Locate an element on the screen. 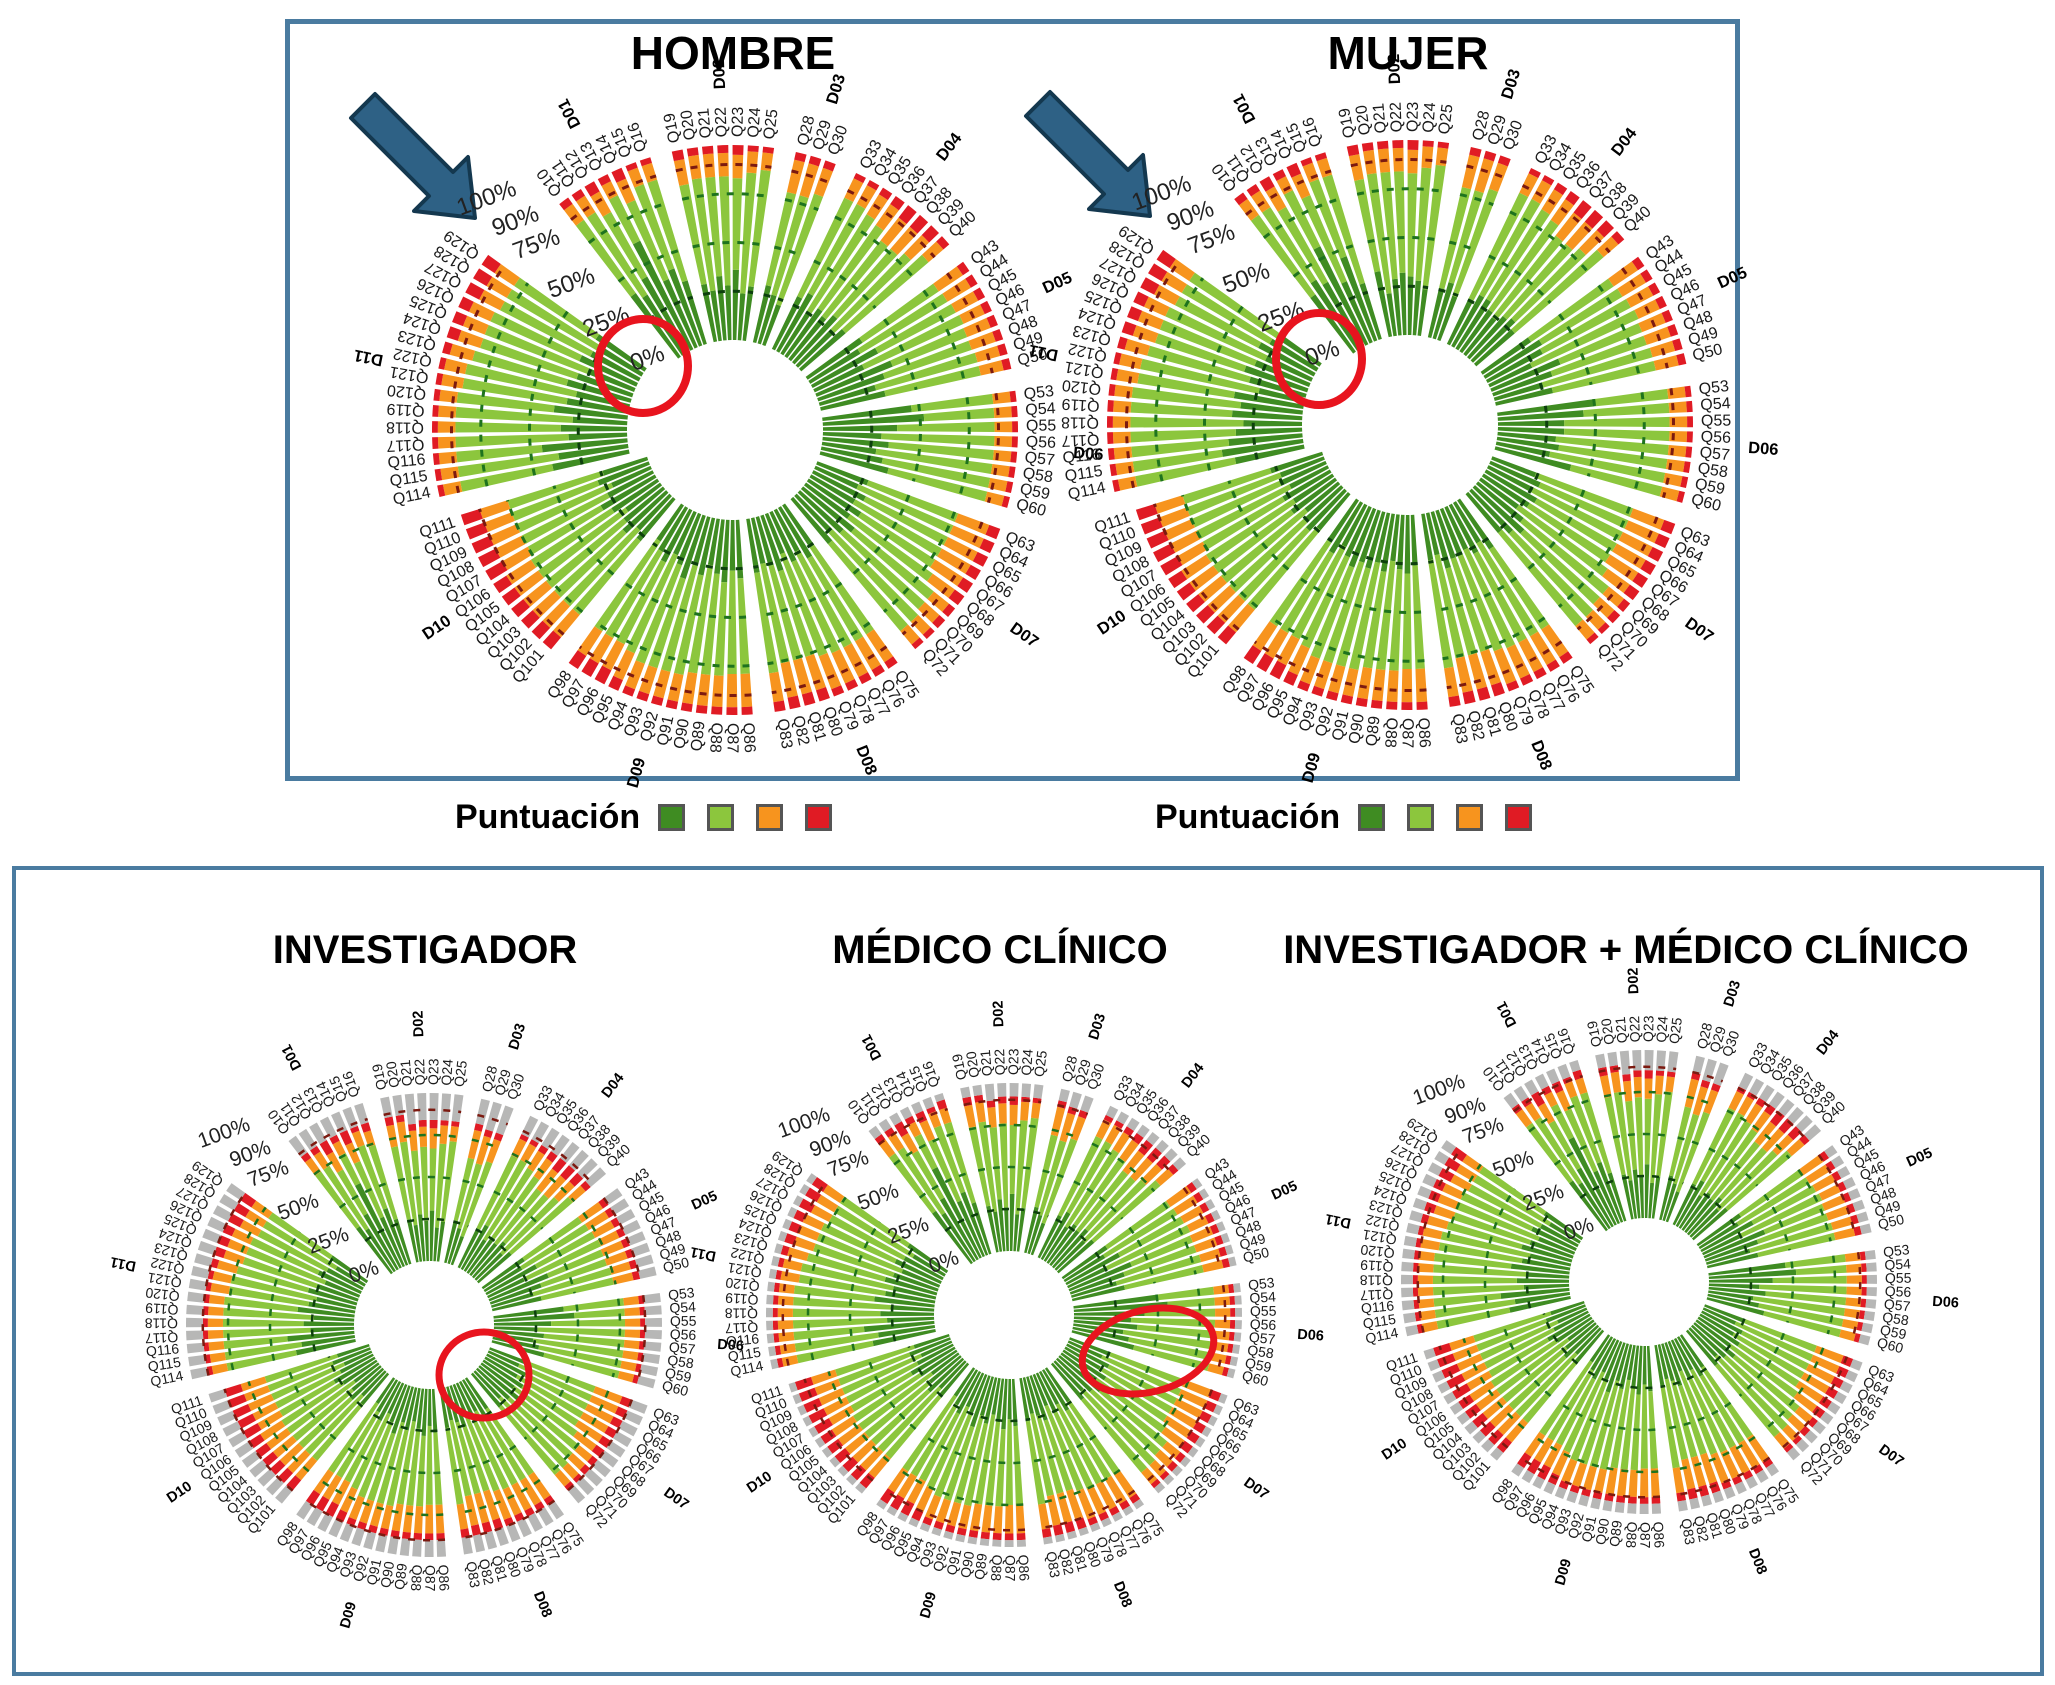 Image resolution: width=2055 pixels, height=1685 pixels. question-label: Q53 is located at coordinates (1896, 1250).